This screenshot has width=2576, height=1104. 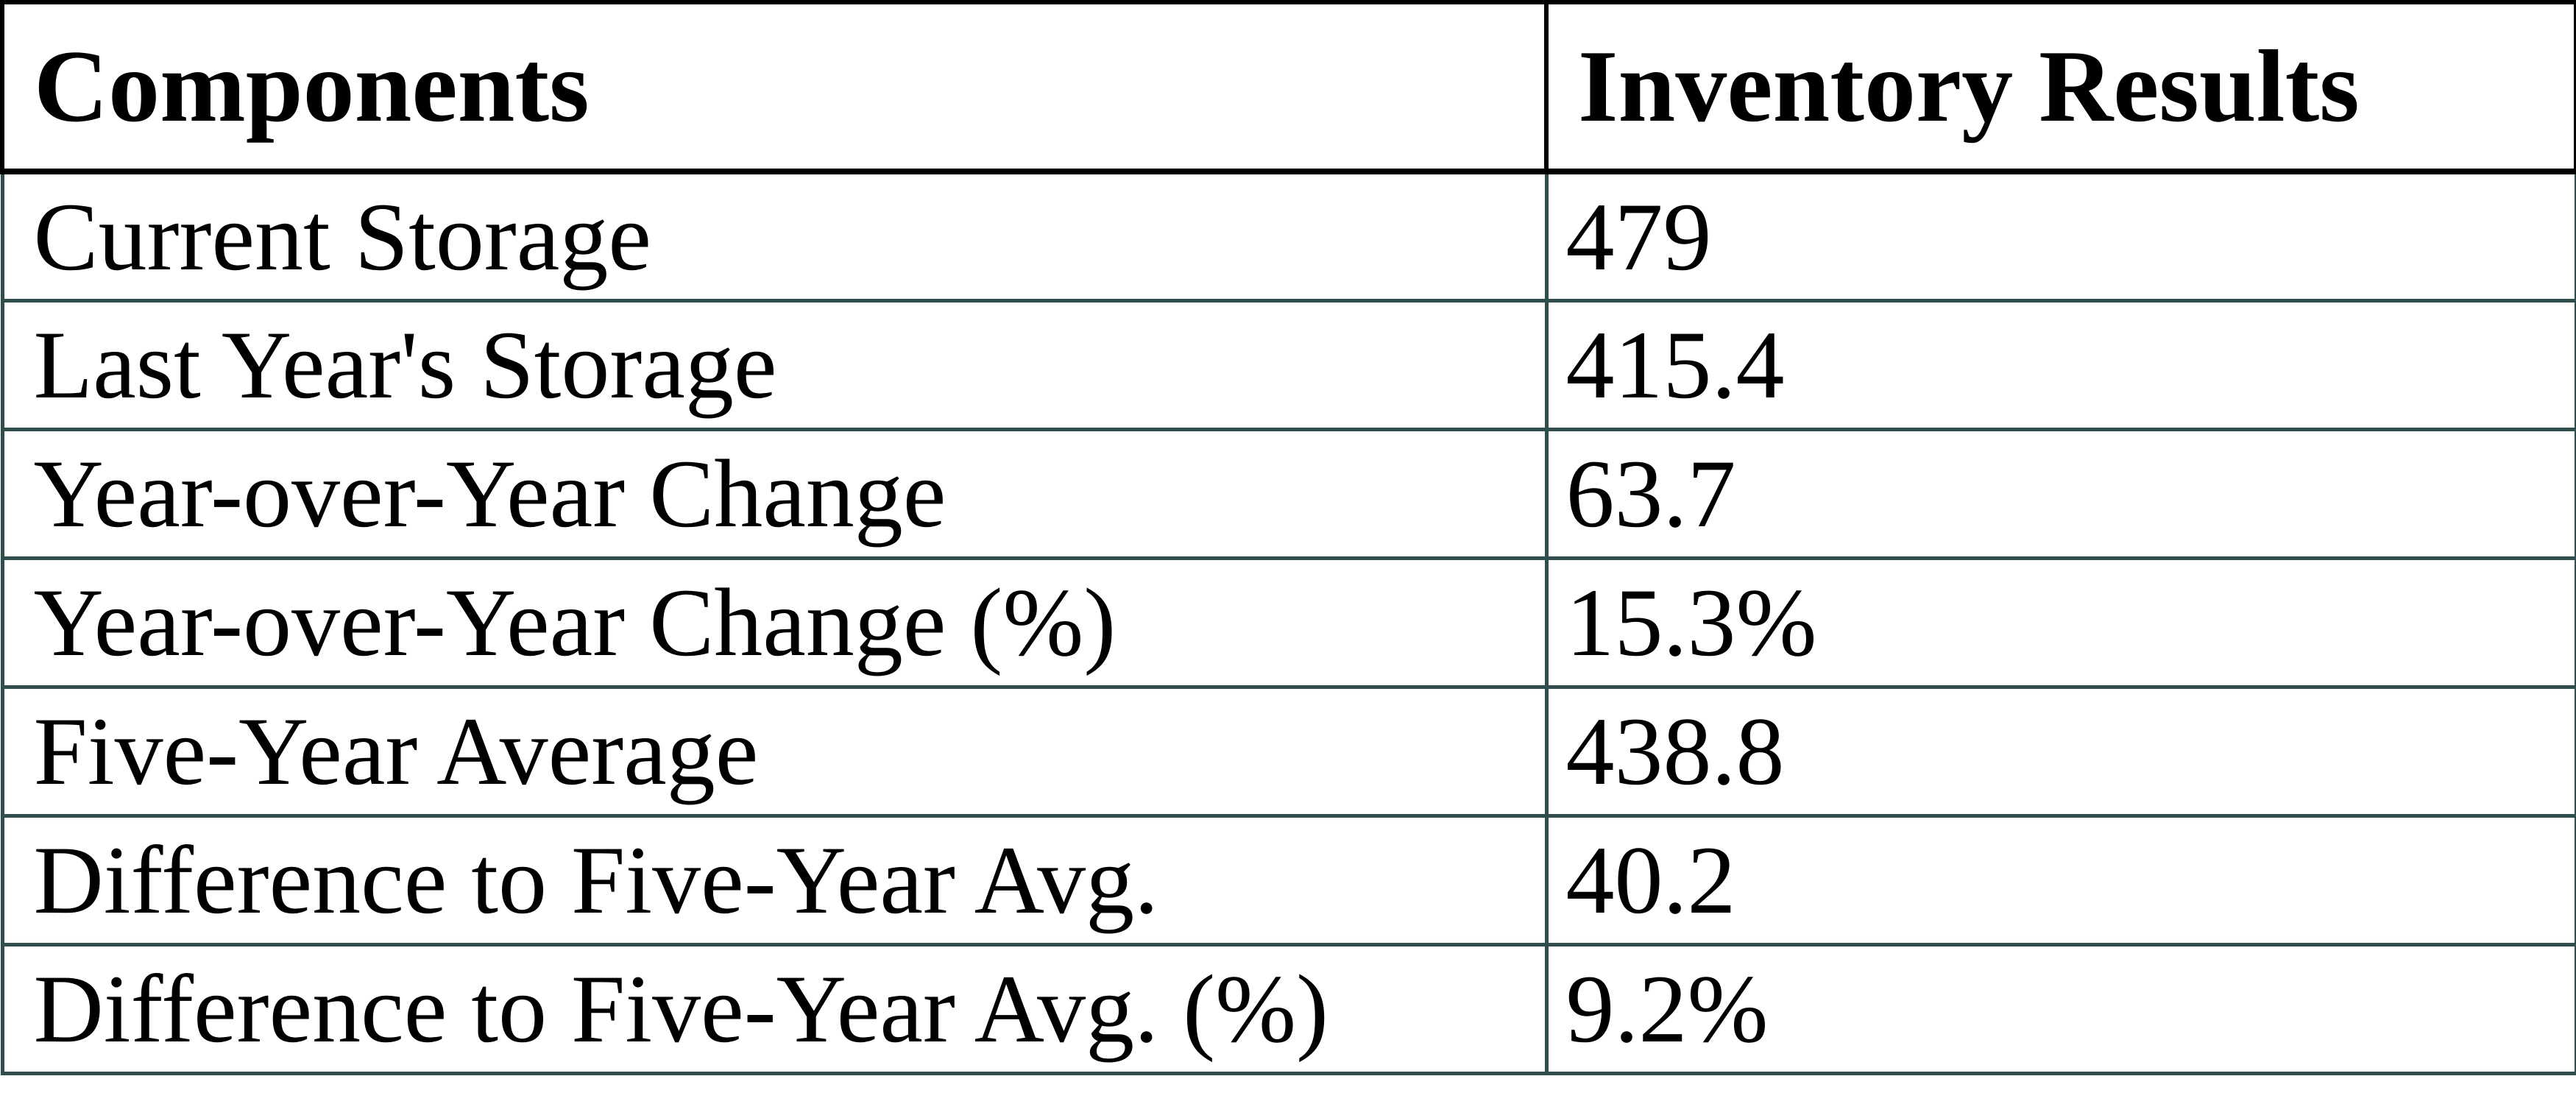 What do you see at coordinates (774, 364) in the screenshot?
I see `row-label-last-years-storage: Last Year's Storage` at bounding box center [774, 364].